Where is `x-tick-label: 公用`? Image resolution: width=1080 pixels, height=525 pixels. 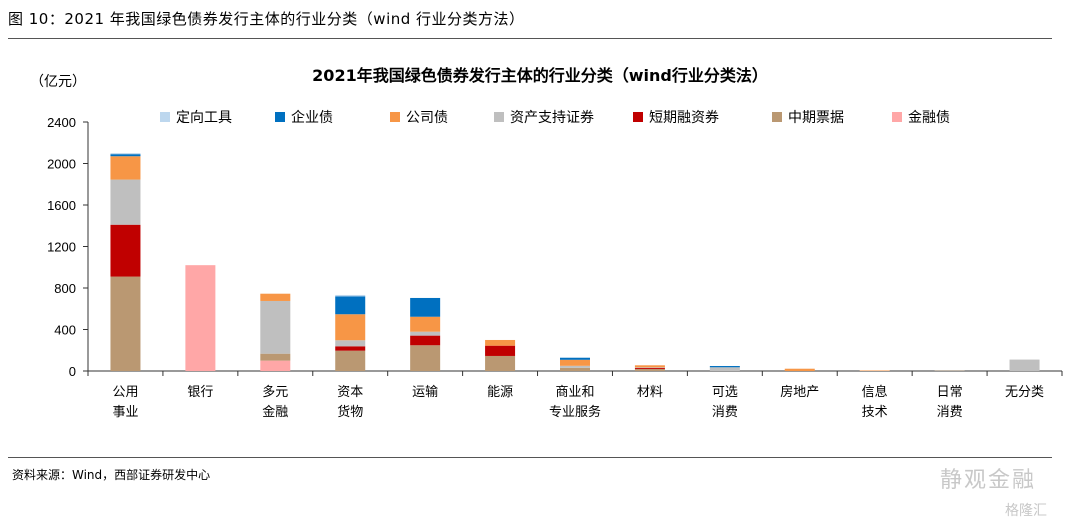 x-tick-label: 公用 is located at coordinates (125, 392).